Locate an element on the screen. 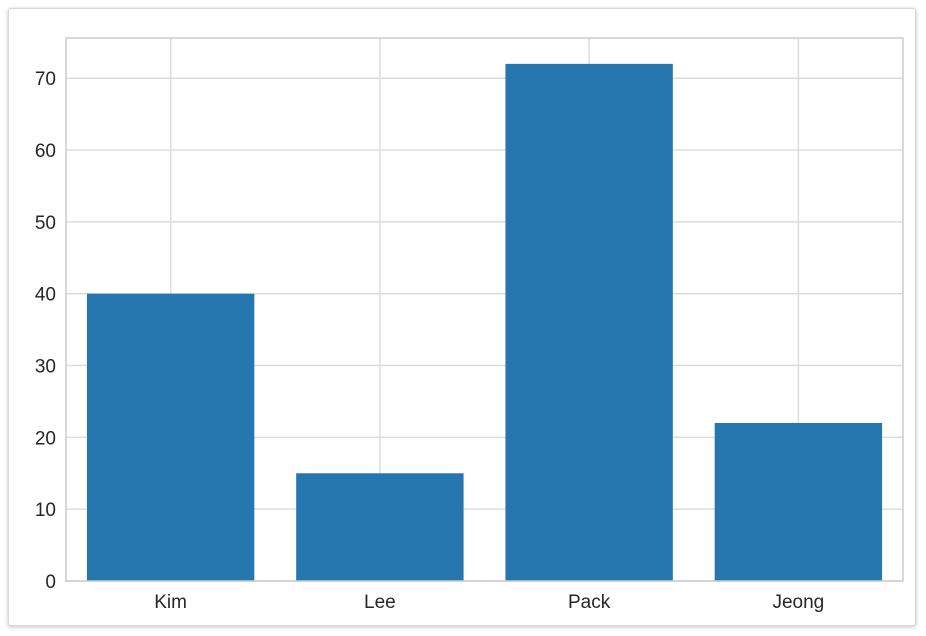  bar-kim is located at coordinates (170, 437).